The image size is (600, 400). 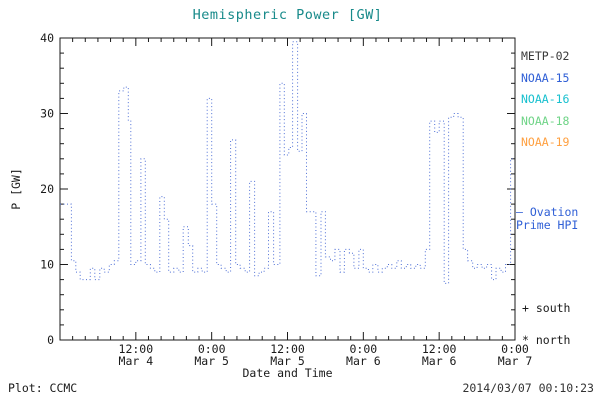 I want to click on svg-text: 20, so click(x=47, y=189).